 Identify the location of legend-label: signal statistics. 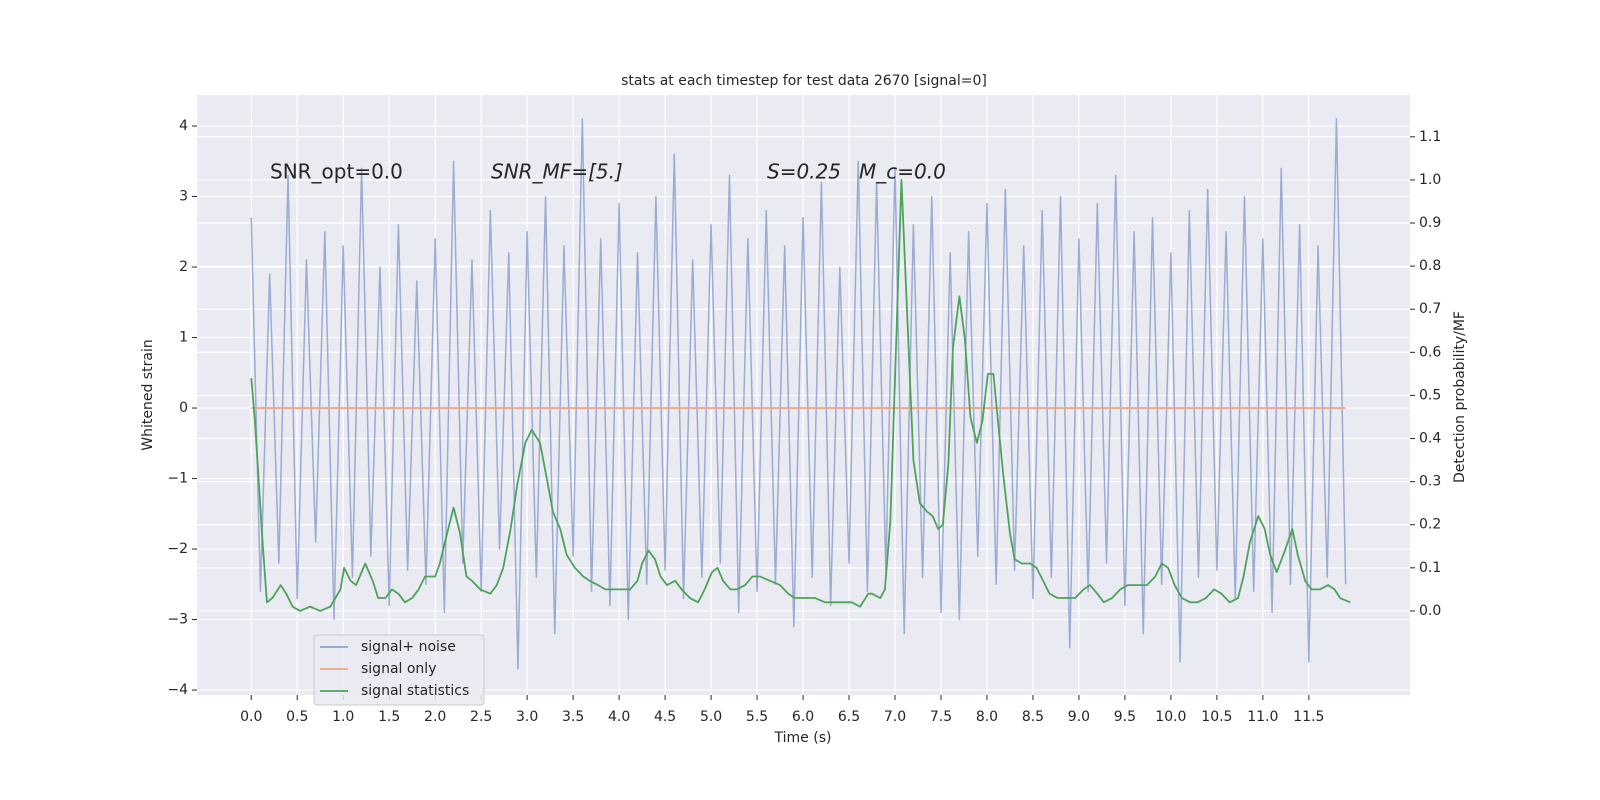
(415, 691).